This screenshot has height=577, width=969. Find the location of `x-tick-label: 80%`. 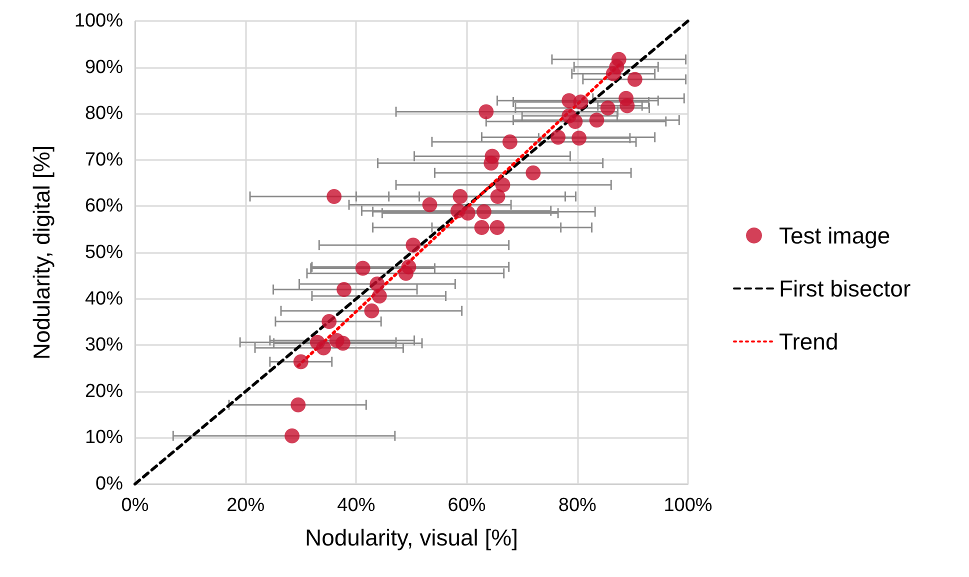

x-tick-label: 80% is located at coordinates (577, 505).